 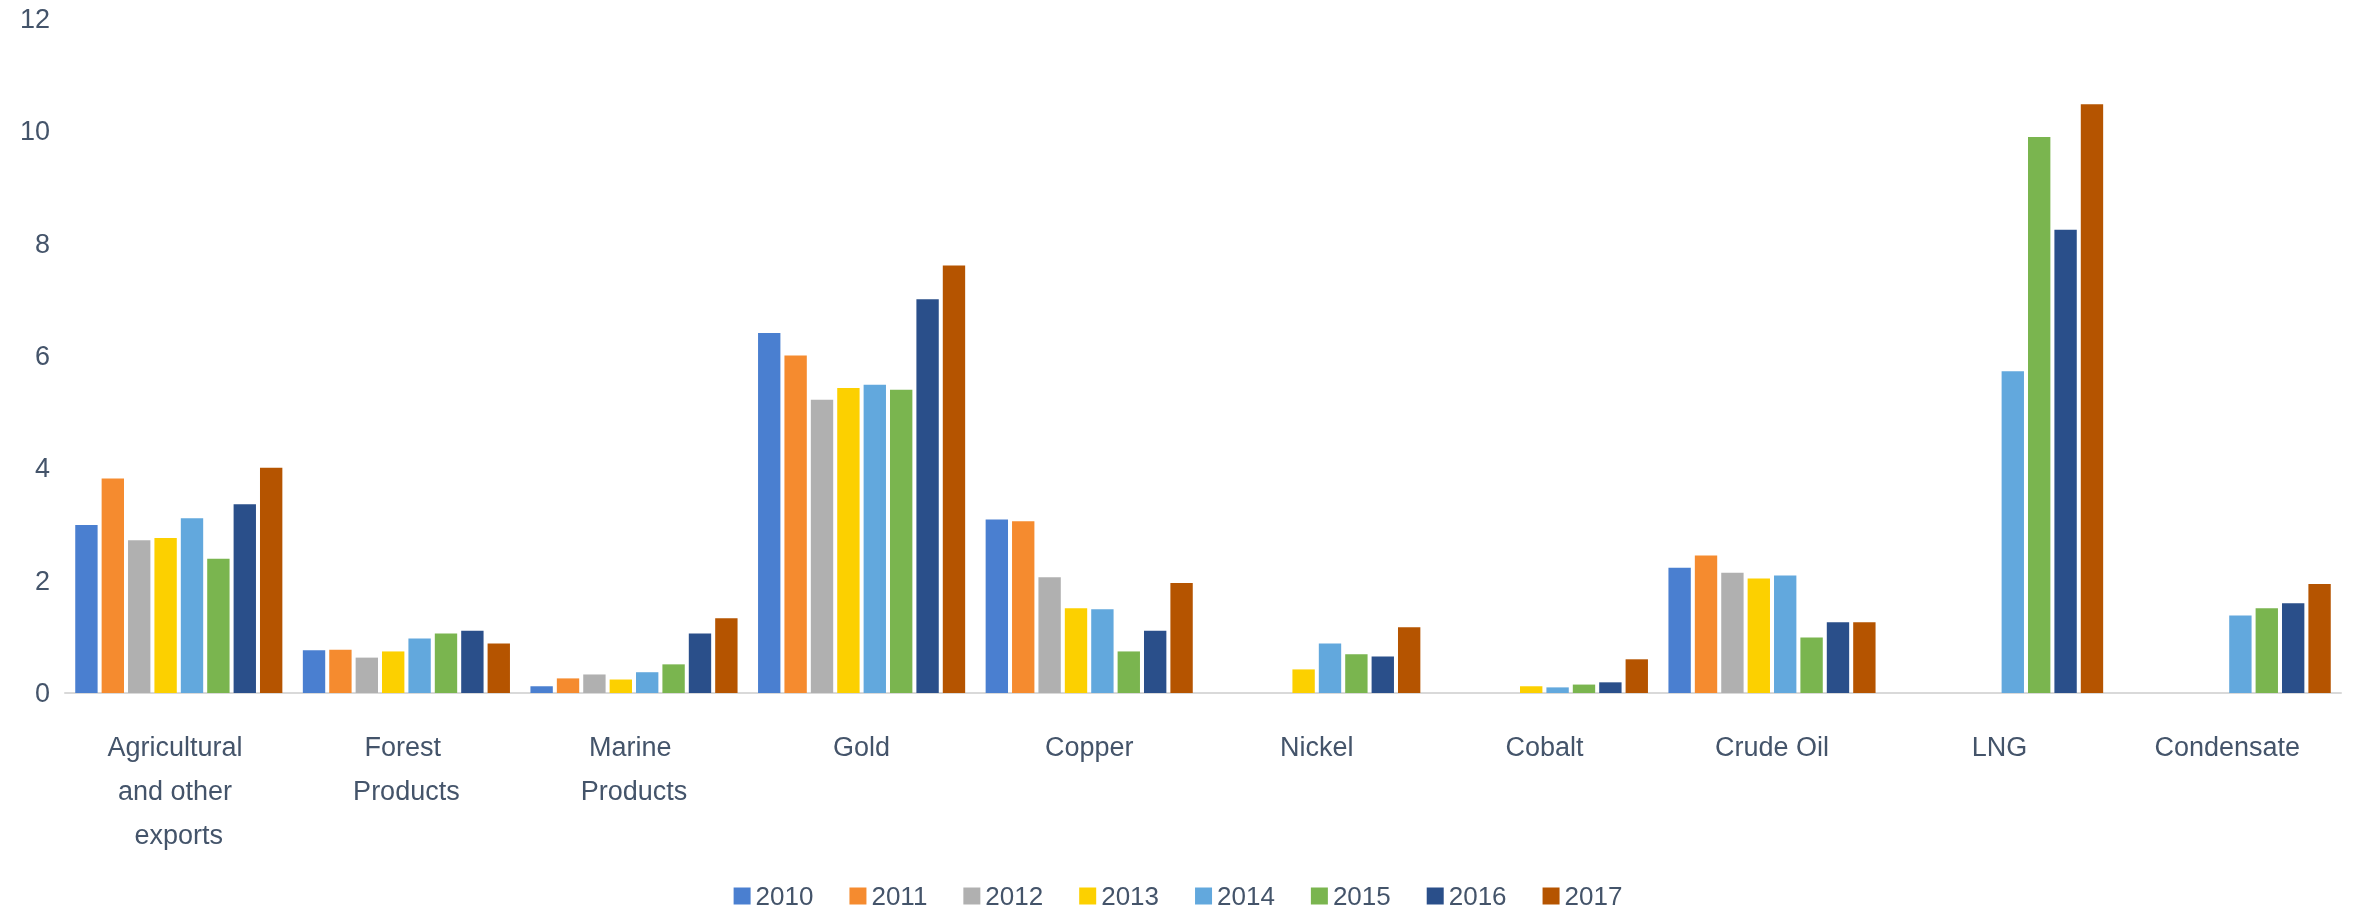 I want to click on y-tick-label: 8, so click(x=42, y=243).